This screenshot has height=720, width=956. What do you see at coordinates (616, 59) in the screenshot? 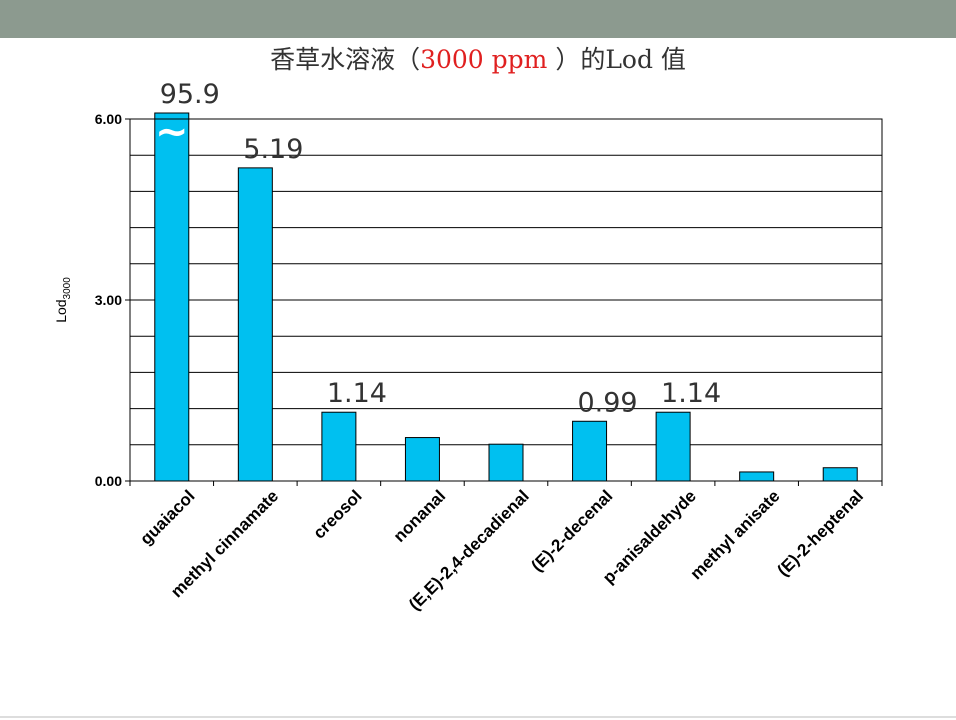
I see `title-suffix: ）的Lod 值` at bounding box center [616, 59].